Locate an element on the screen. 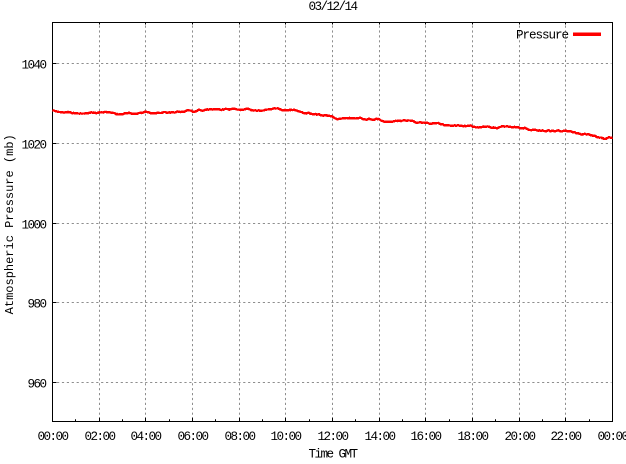  svg-text: 08:00 is located at coordinates (240, 437).